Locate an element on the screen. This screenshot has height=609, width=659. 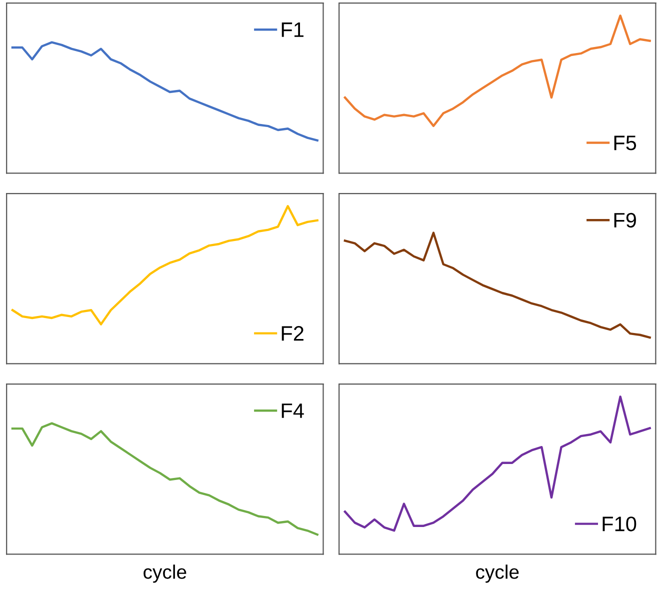
legend-label: F2 is located at coordinates (293, 333).